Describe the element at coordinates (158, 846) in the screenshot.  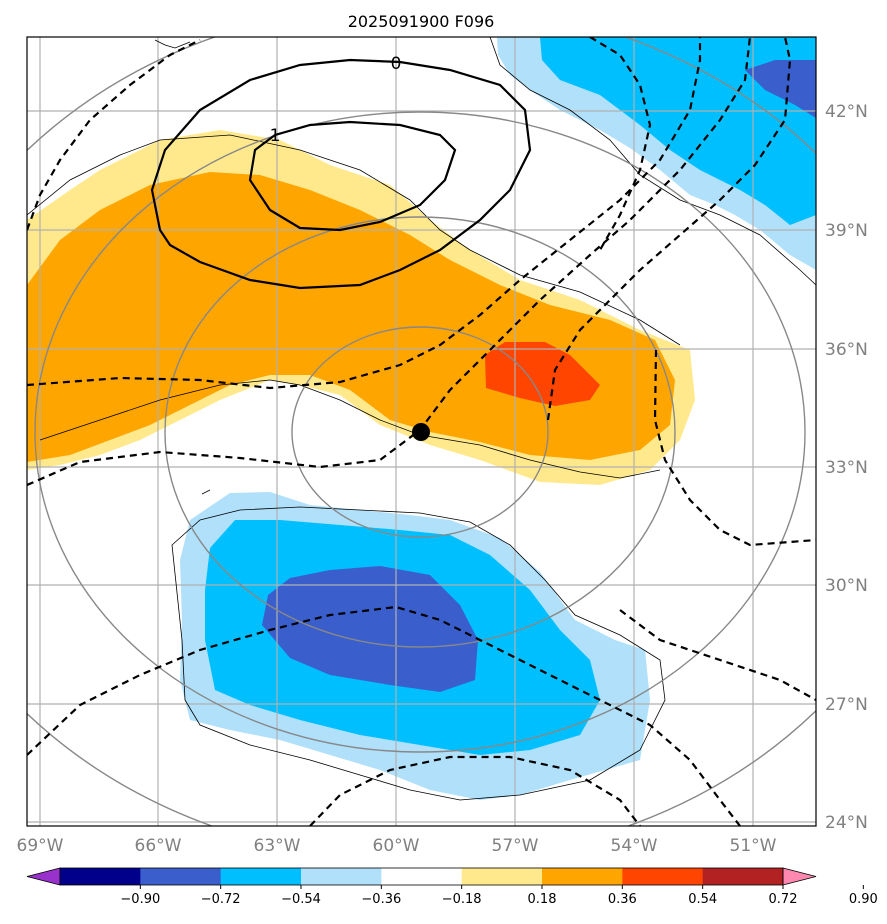
I see `lon-label: 66°W` at that location.